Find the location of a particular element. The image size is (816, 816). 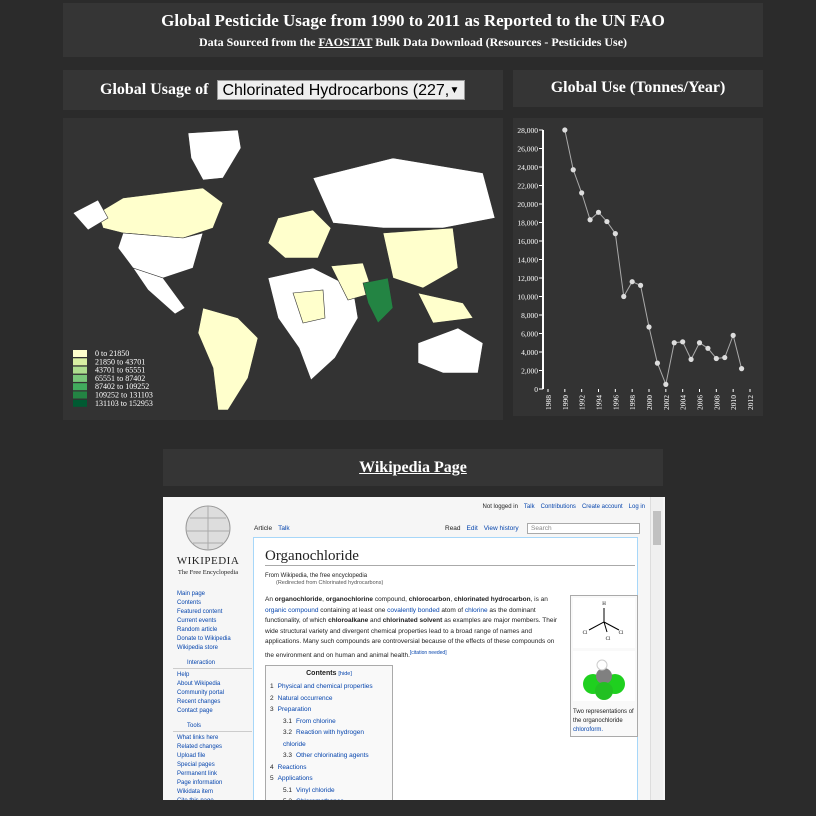

sidebar-link: Contact page is located at coordinates (195, 711).